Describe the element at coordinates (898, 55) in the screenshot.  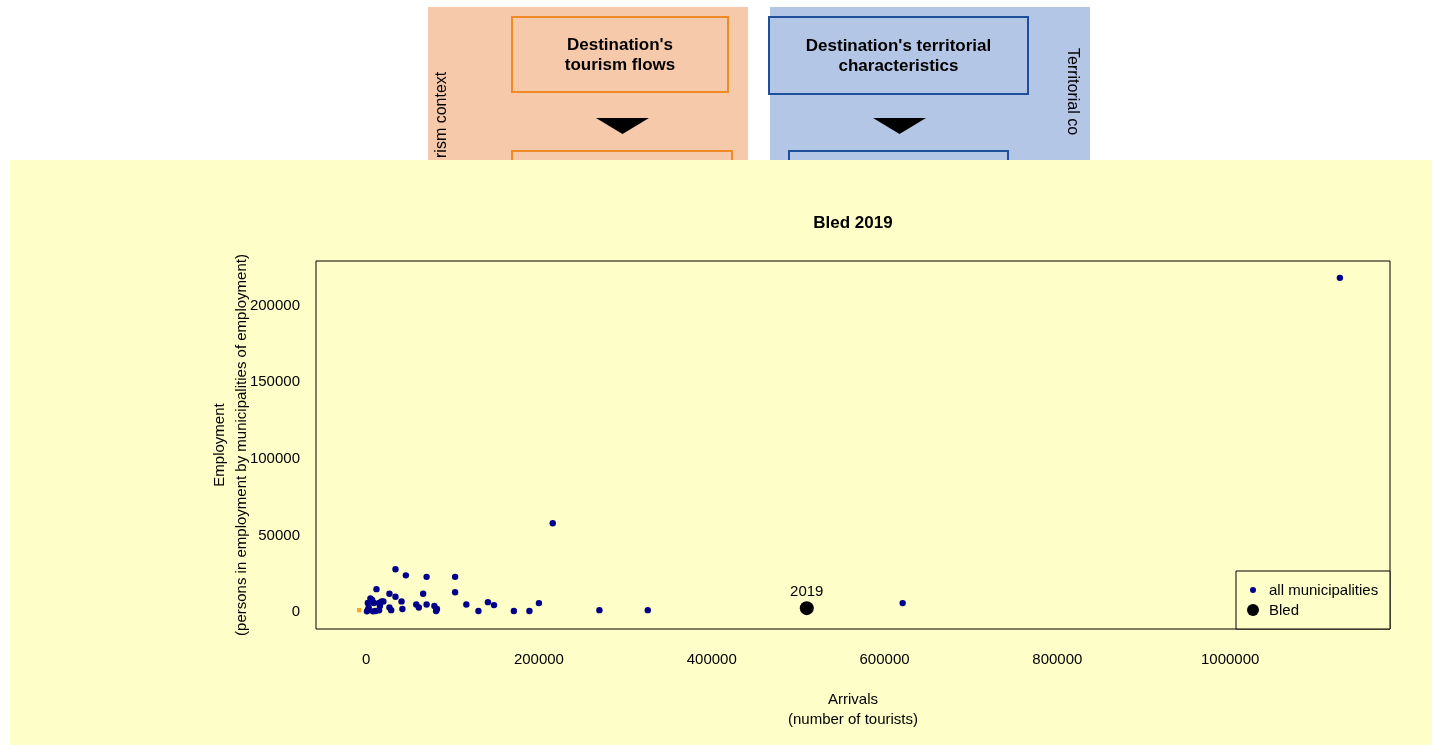
I see `text: Destination's territorial characteristics` at that location.